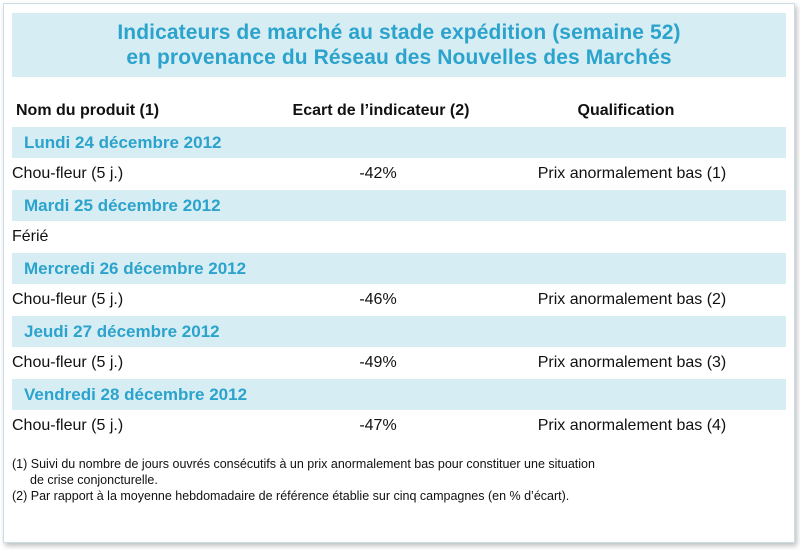 This screenshot has width=800, height=550. What do you see at coordinates (399, 205) in the screenshot?
I see `day-header-tuesday: Mardi 25 décembre 2012` at bounding box center [399, 205].